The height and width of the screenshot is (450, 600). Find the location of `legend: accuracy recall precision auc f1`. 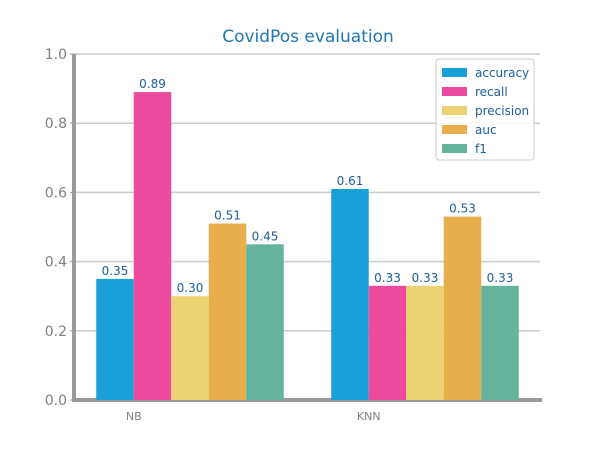

legend: accuracy recall precision auc f1 is located at coordinates (485, 109).